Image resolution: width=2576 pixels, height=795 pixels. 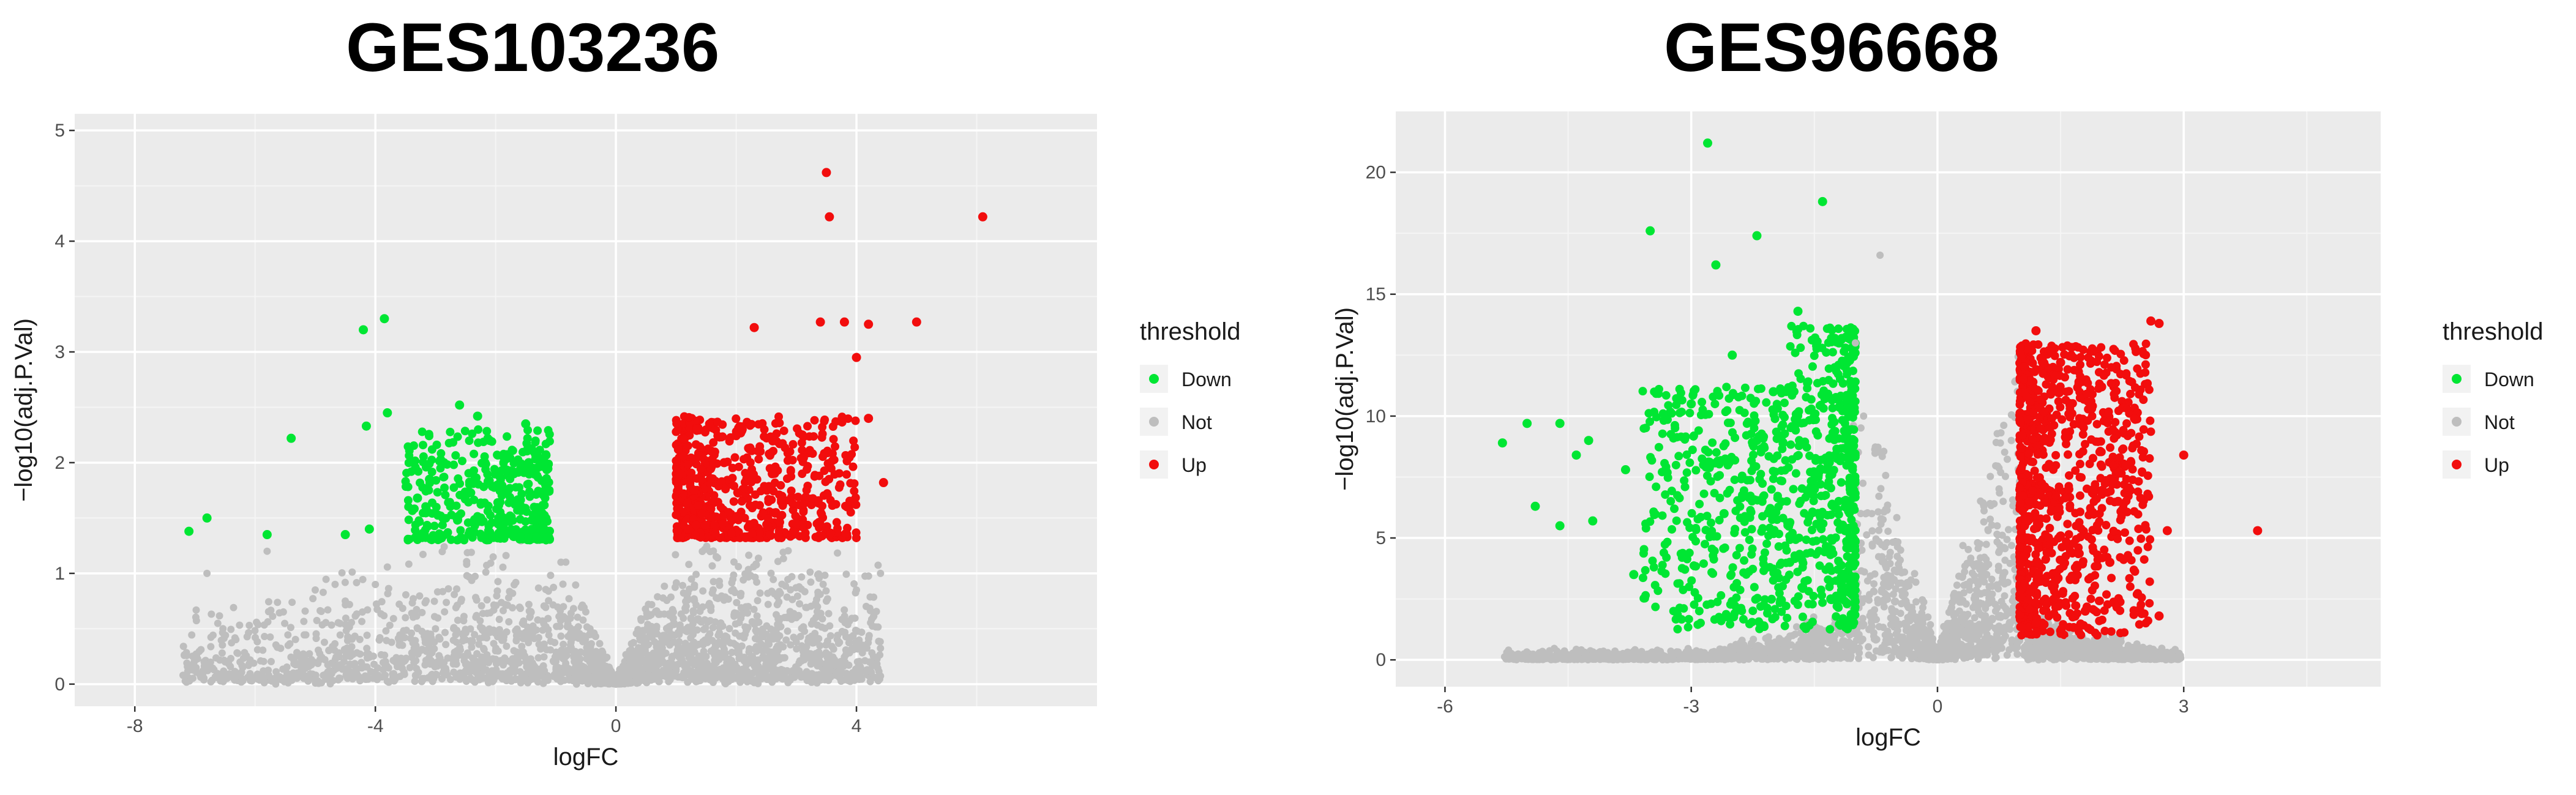 What do you see at coordinates (1196, 422) in the screenshot?
I see `legend-not-label: Not` at bounding box center [1196, 422].